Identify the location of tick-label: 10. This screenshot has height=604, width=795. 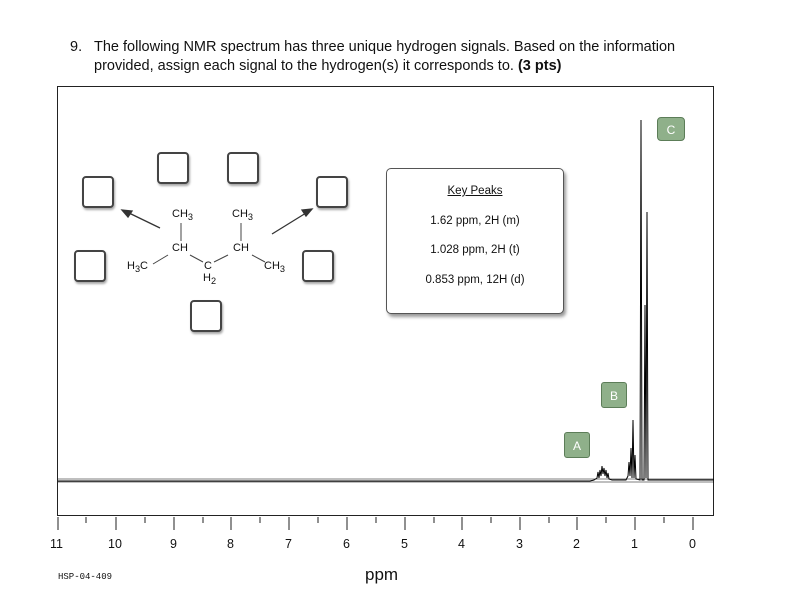
(115, 544).